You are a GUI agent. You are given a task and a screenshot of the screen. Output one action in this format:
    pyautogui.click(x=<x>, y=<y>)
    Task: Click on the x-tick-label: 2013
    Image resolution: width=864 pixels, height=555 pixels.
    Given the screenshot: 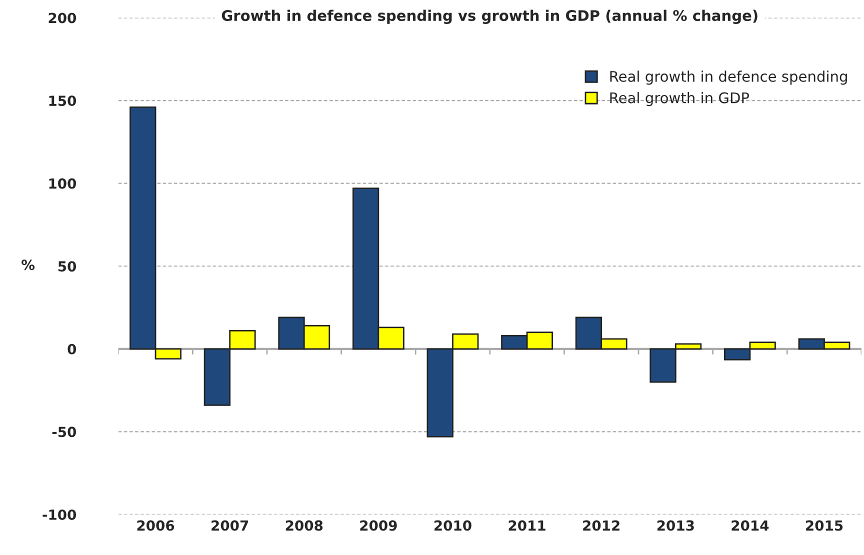 What is the action you would take?
    pyautogui.click(x=675, y=525)
    